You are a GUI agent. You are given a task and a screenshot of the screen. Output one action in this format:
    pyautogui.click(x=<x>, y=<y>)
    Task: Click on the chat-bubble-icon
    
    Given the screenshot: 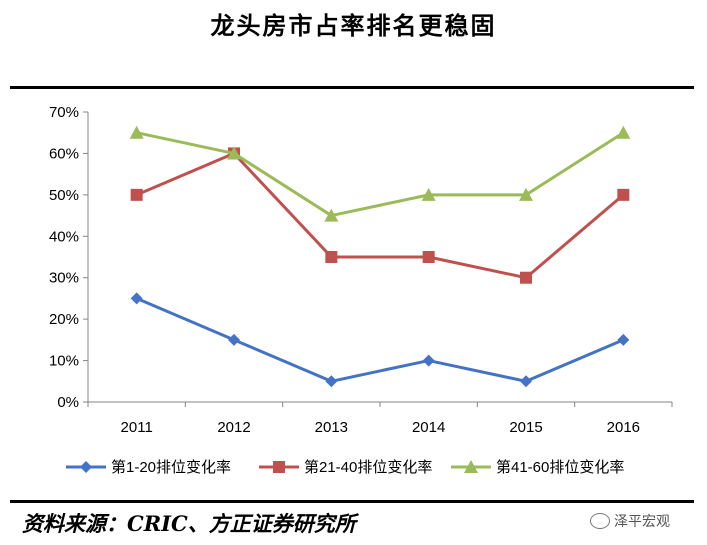 What is the action you would take?
    pyautogui.click(x=600, y=521)
    